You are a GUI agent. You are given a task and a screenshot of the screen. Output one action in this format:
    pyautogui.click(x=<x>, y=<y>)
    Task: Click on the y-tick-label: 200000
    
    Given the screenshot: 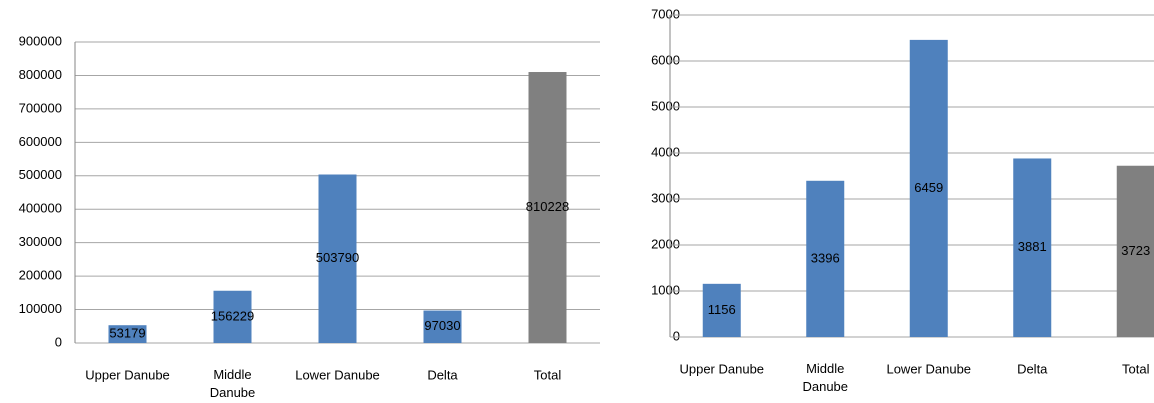 What is the action you would take?
    pyautogui.click(x=40, y=275)
    